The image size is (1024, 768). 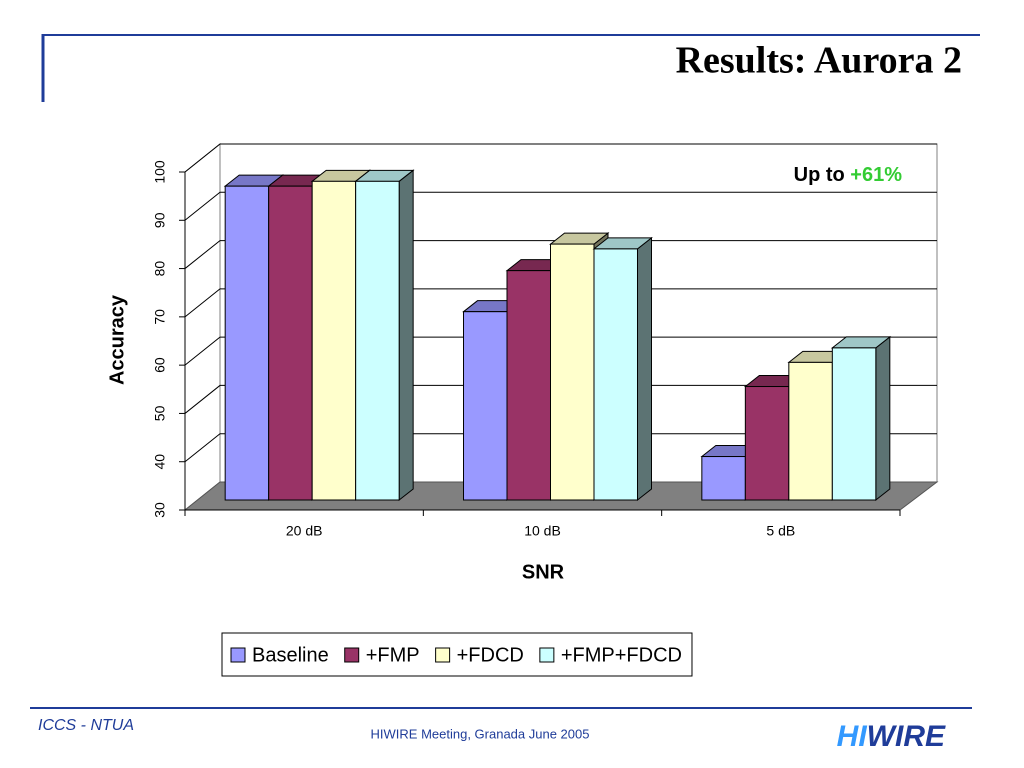 I want to click on annotation-highlight: +61%, so click(x=876, y=175).